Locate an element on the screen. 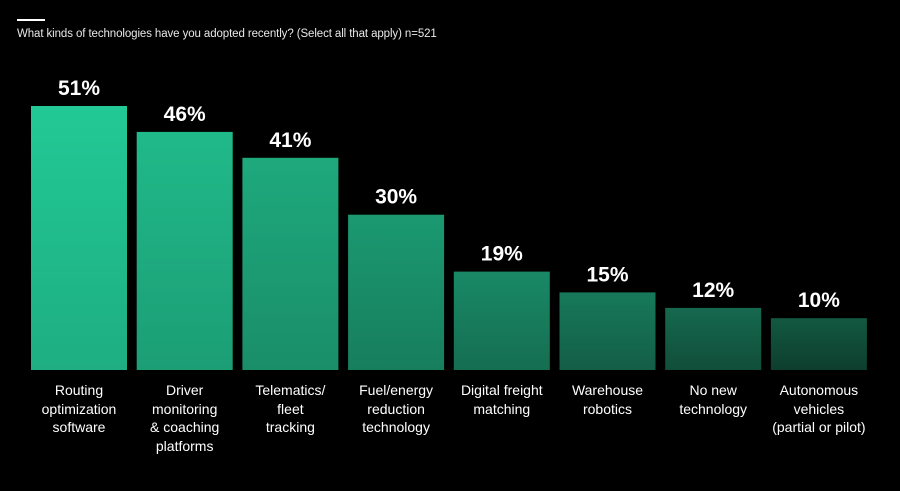  bar-value-label: 19% is located at coordinates (502, 254).